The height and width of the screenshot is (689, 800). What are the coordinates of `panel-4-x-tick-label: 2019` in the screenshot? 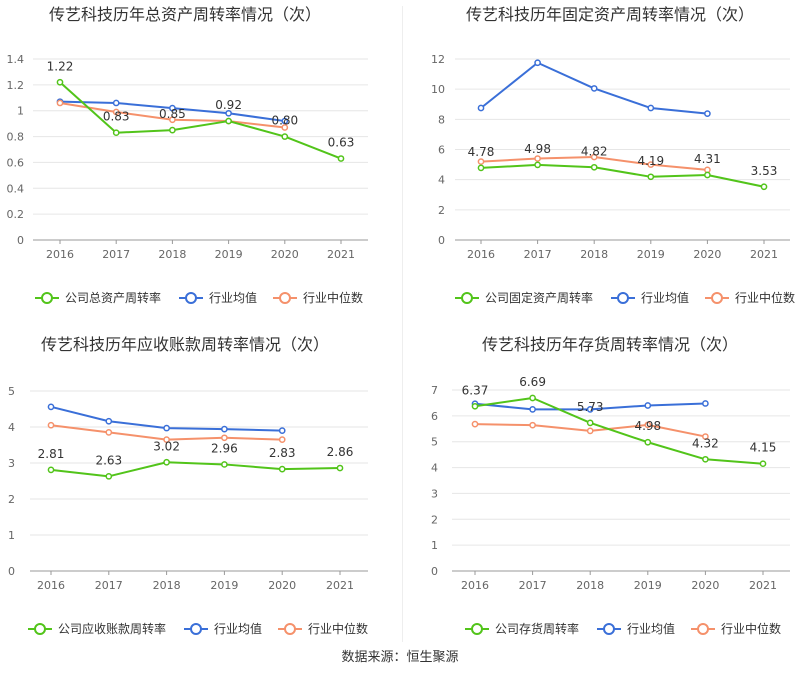 It's located at (648, 585).